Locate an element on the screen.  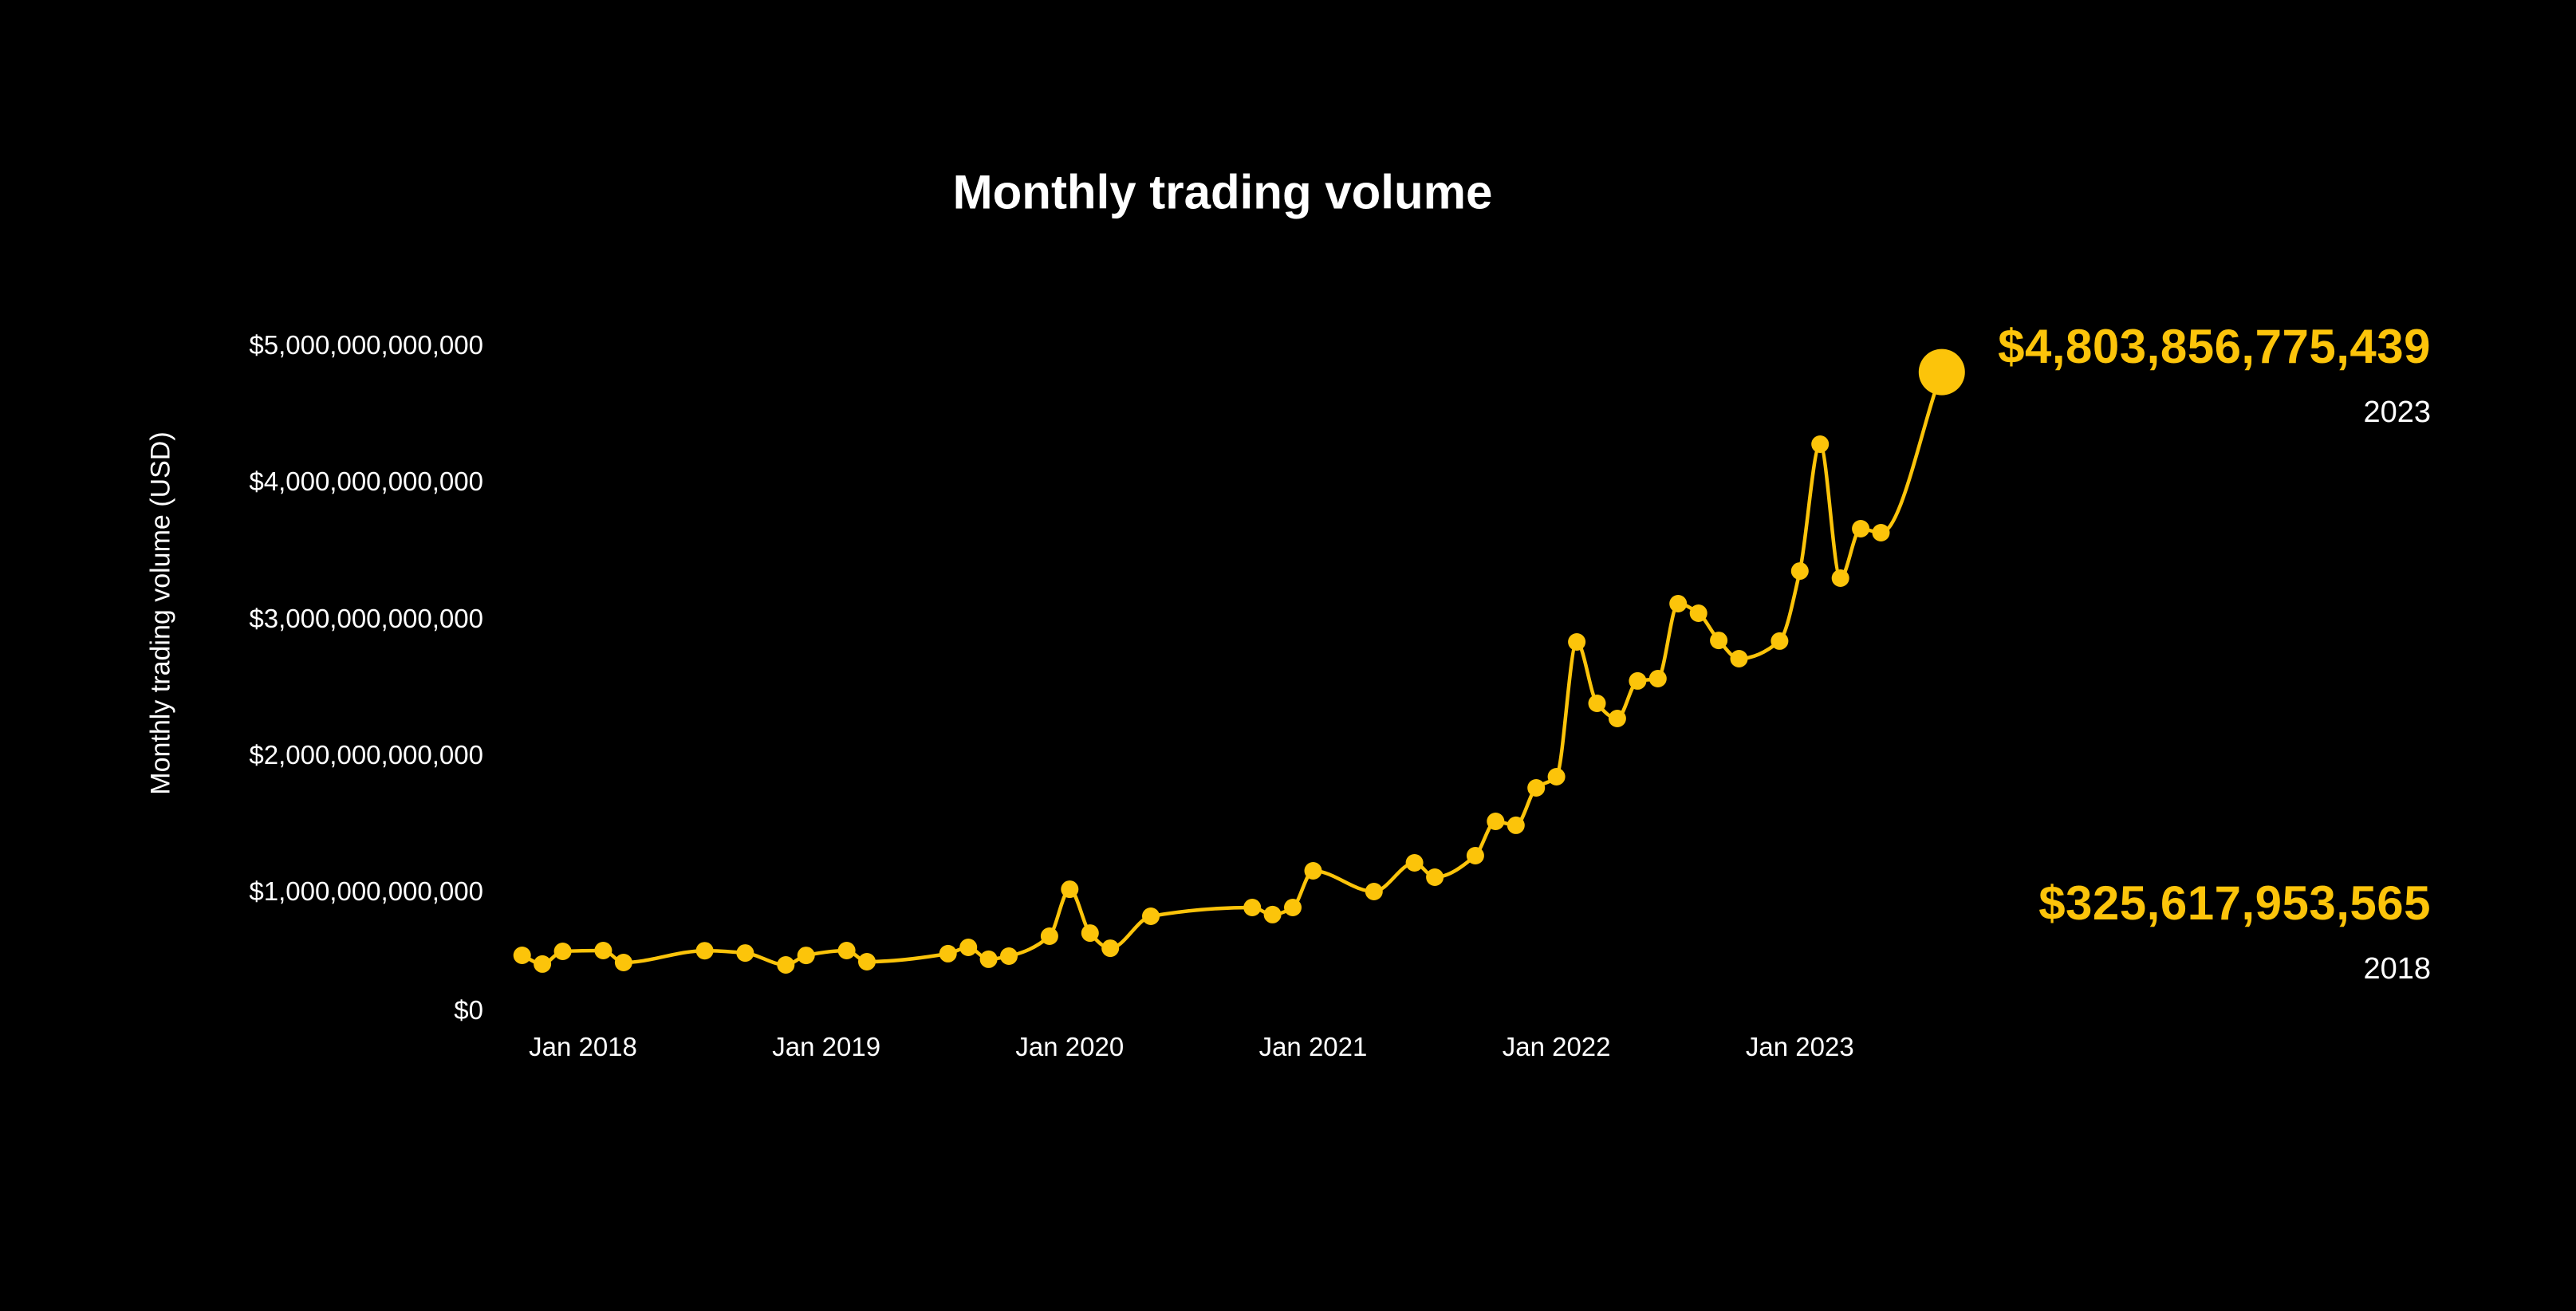
y-tick-label: $3,000,000,000,000 is located at coordinates (366, 618).